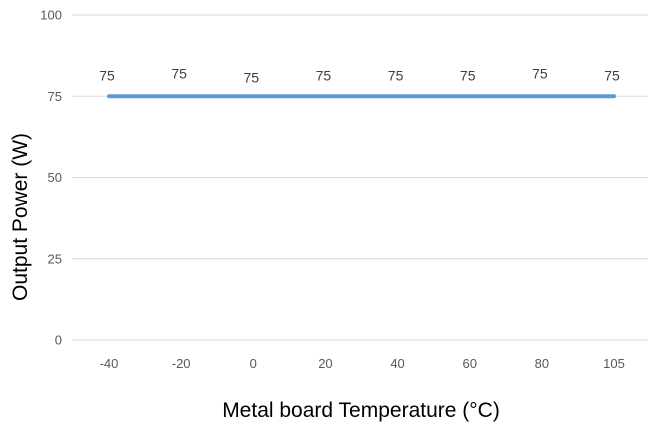  I want to click on y-tick-label: 100, so click(51, 15).